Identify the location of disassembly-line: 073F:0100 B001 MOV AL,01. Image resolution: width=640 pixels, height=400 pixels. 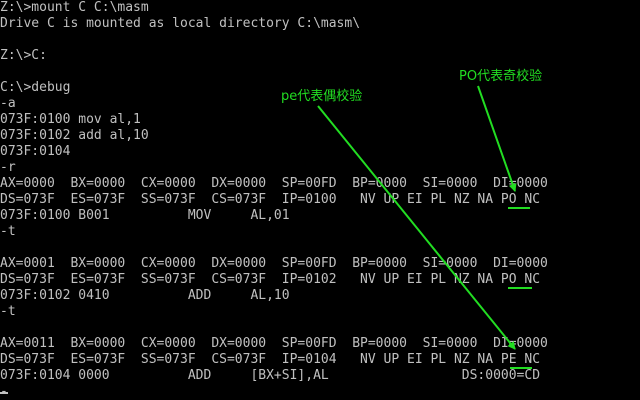
(145, 215).